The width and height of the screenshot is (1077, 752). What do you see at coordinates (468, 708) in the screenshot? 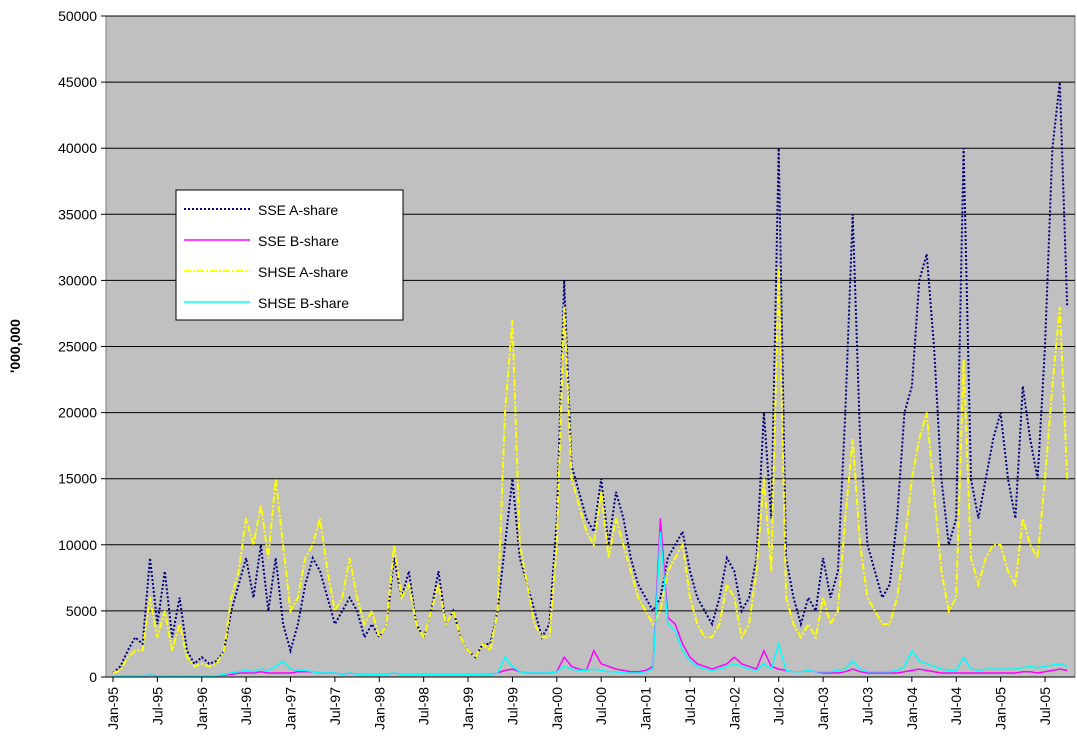
I see `x-tick-label: Jan-99` at bounding box center [468, 708].